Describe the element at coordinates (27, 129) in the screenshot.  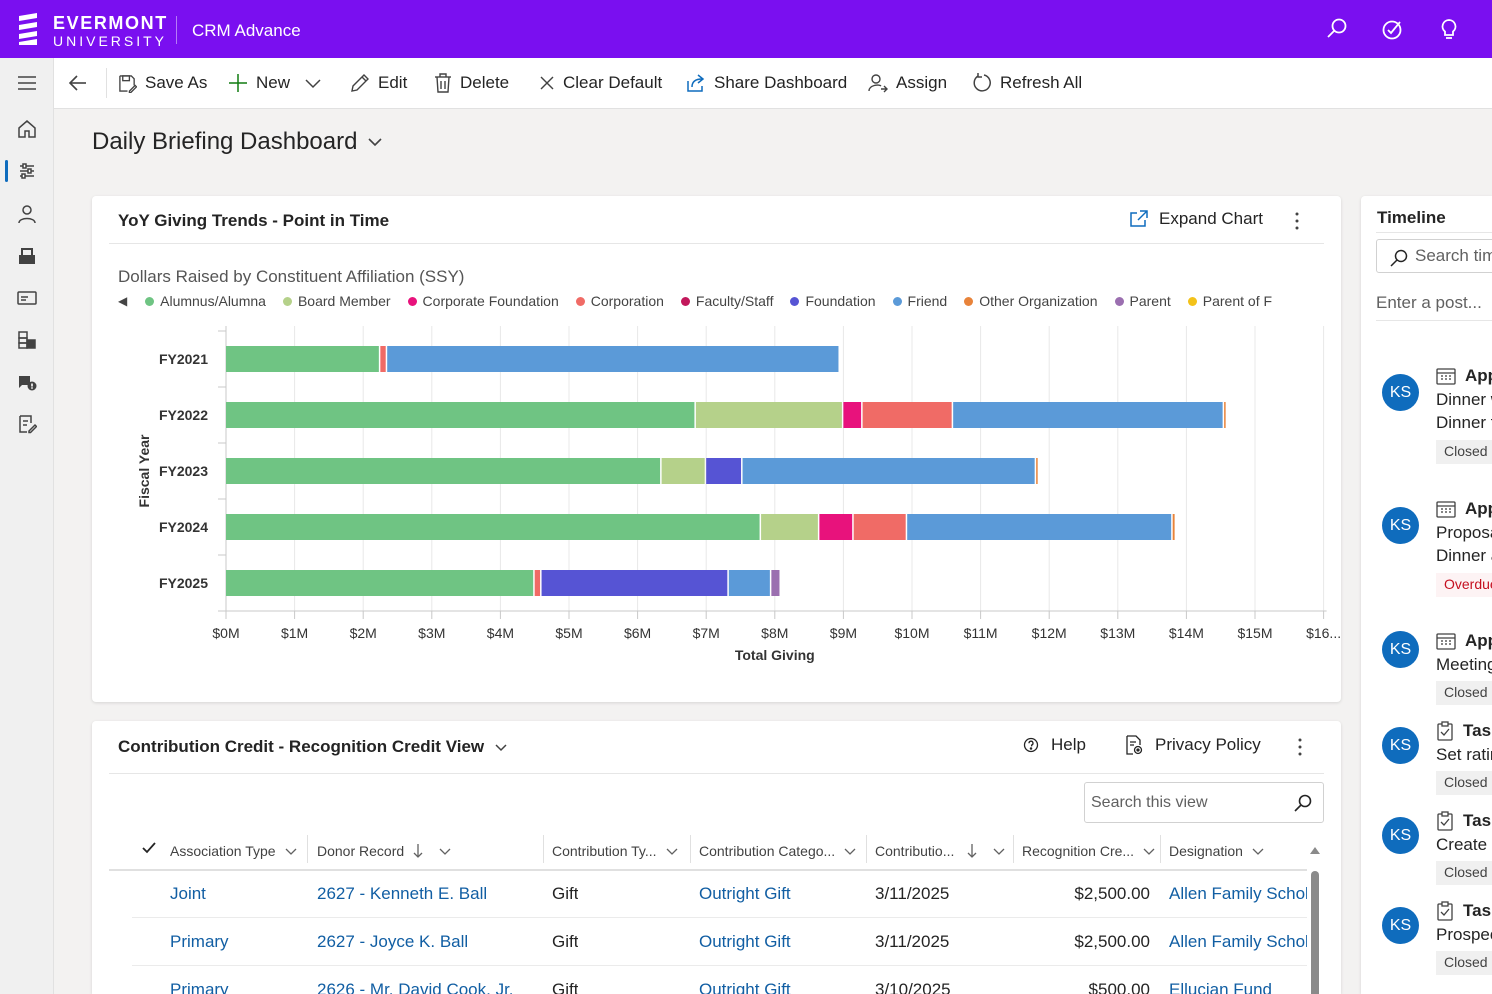
I see `home-icon` at that location.